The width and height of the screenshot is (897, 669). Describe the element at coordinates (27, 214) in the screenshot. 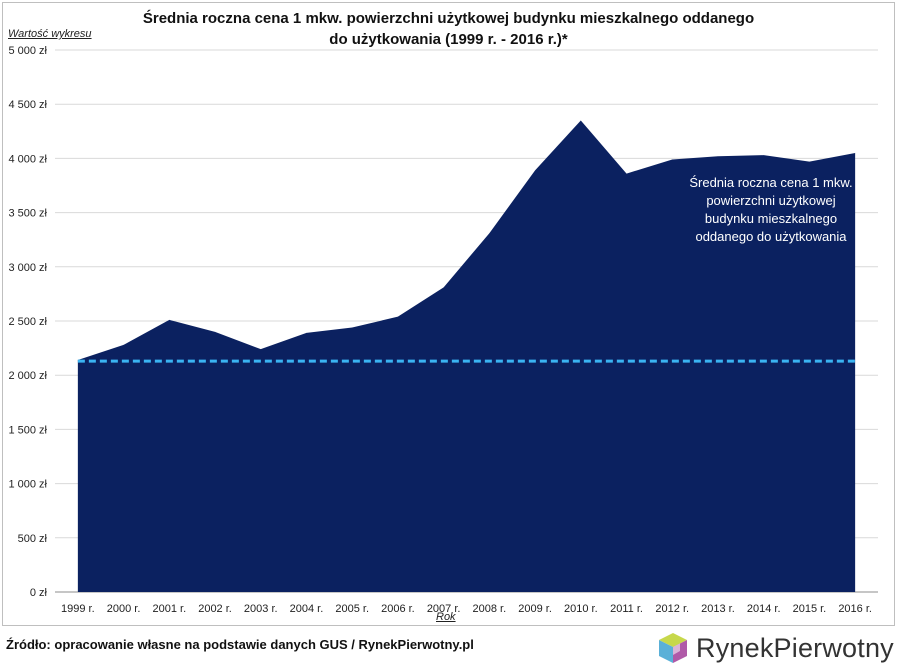

I see `y-tick-label: 3 500 zł` at that location.